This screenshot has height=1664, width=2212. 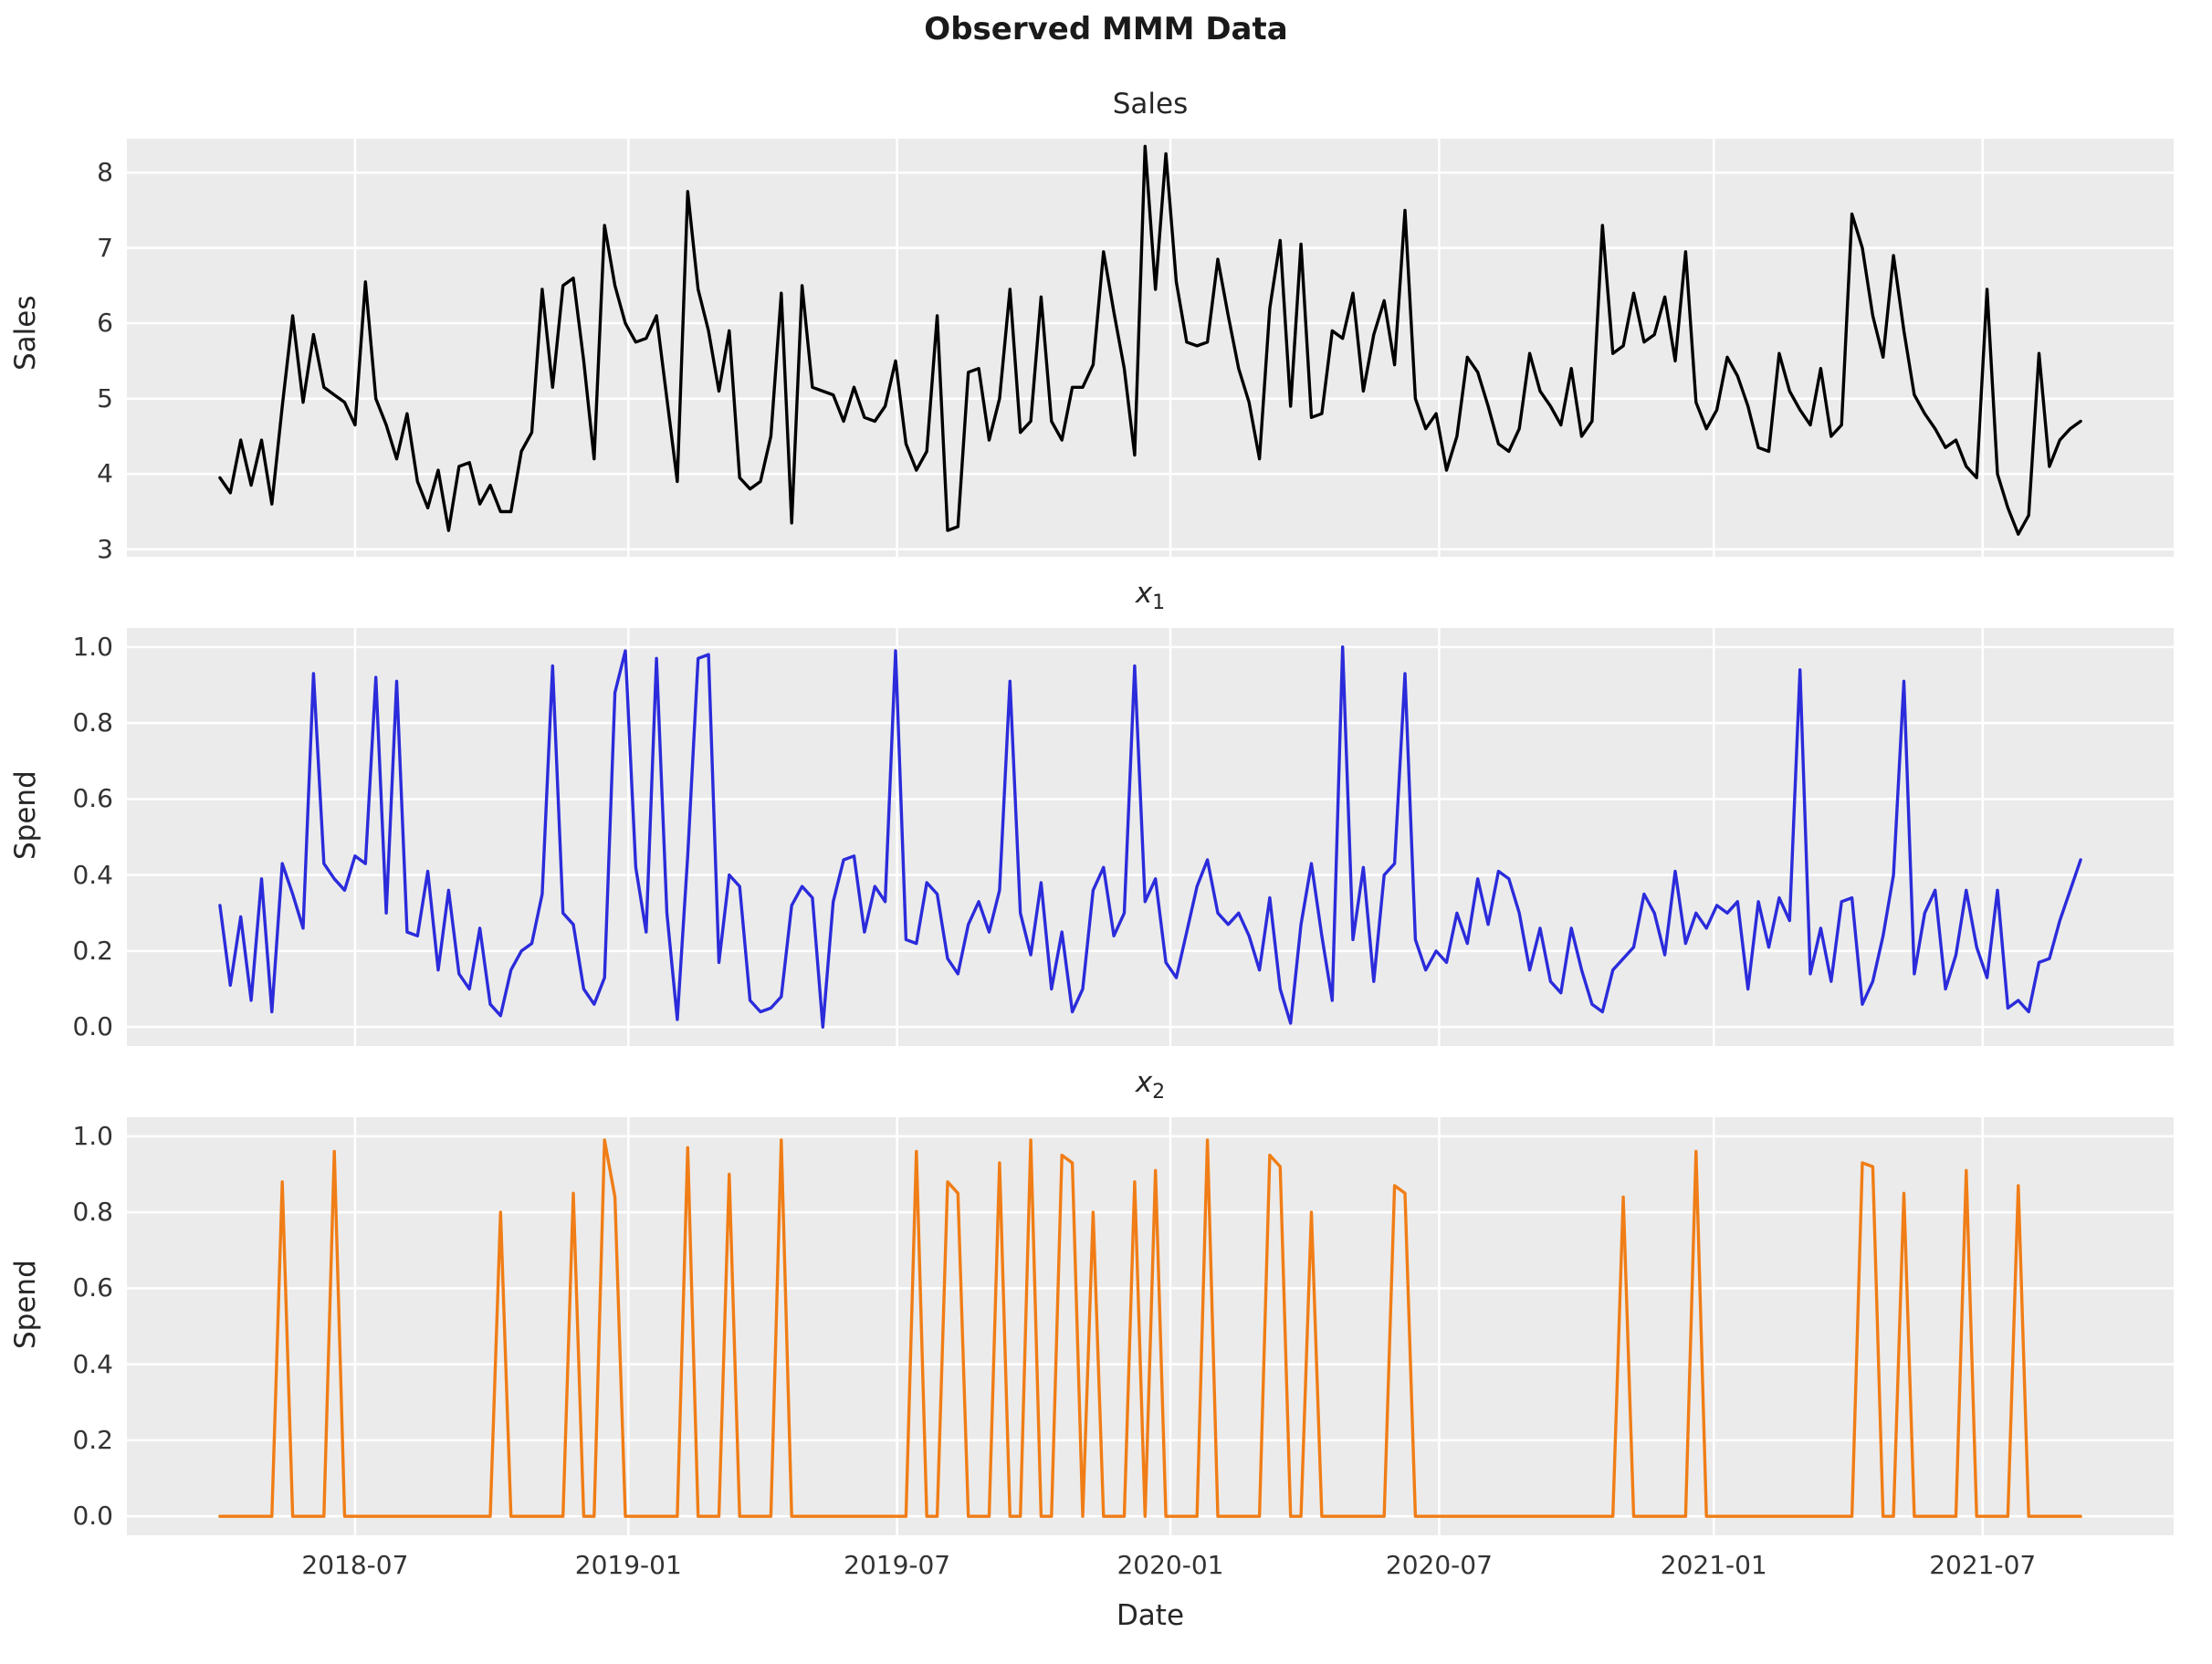 I want to click on y-axis-label-sales: Sales, so click(x=25, y=333).